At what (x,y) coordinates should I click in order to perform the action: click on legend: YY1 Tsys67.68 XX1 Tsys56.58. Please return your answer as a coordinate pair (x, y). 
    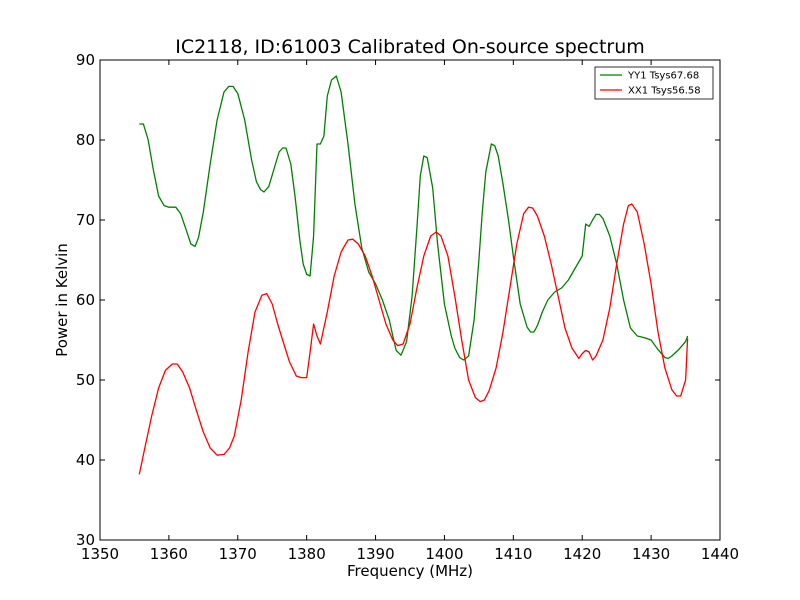
    Looking at the image, I should click on (654, 83).